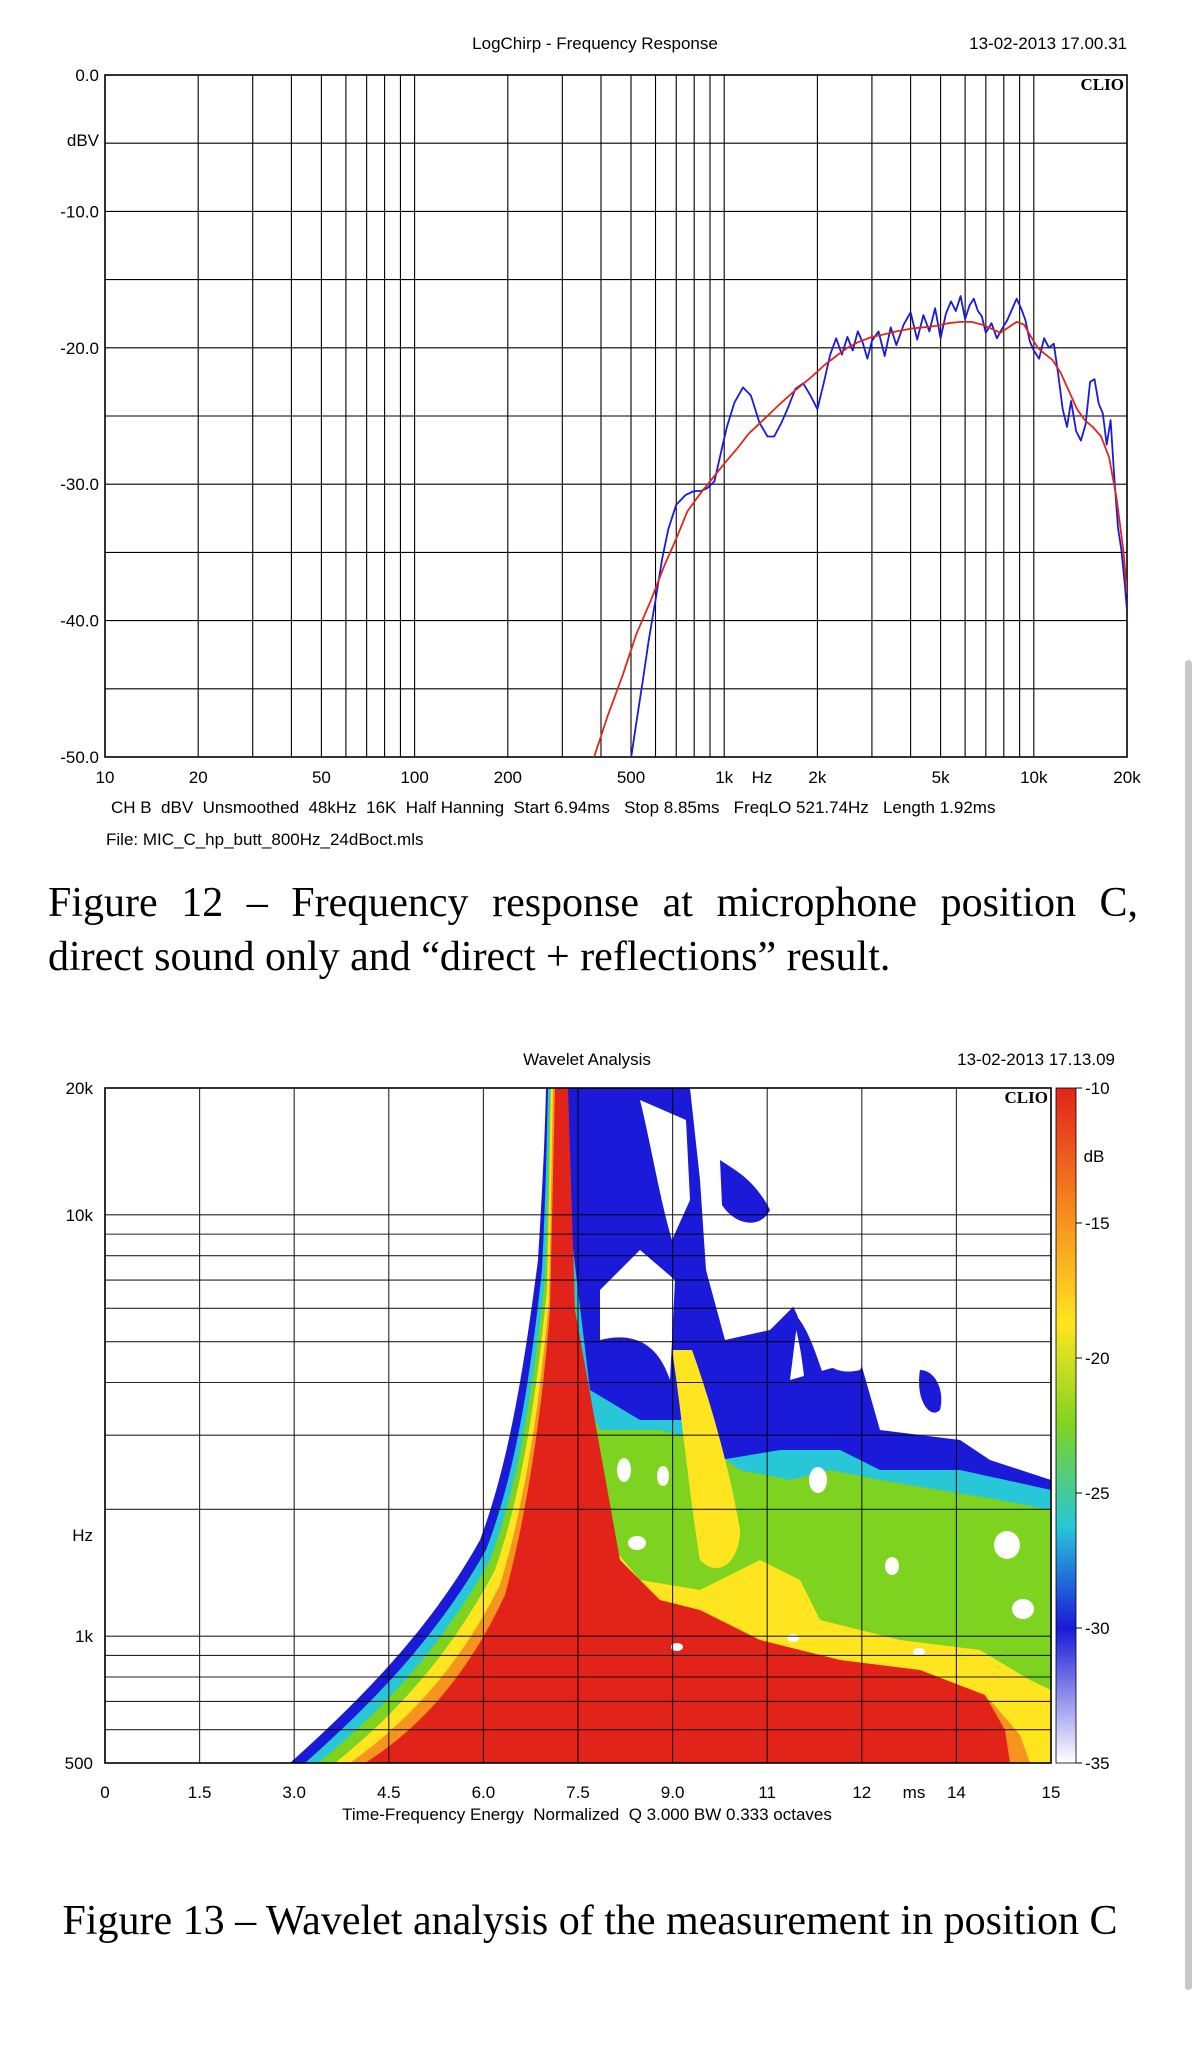 The height and width of the screenshot is (2048, 1196). I want to click on chart2-title: Wavelet Analysis, so click(587, 1059).